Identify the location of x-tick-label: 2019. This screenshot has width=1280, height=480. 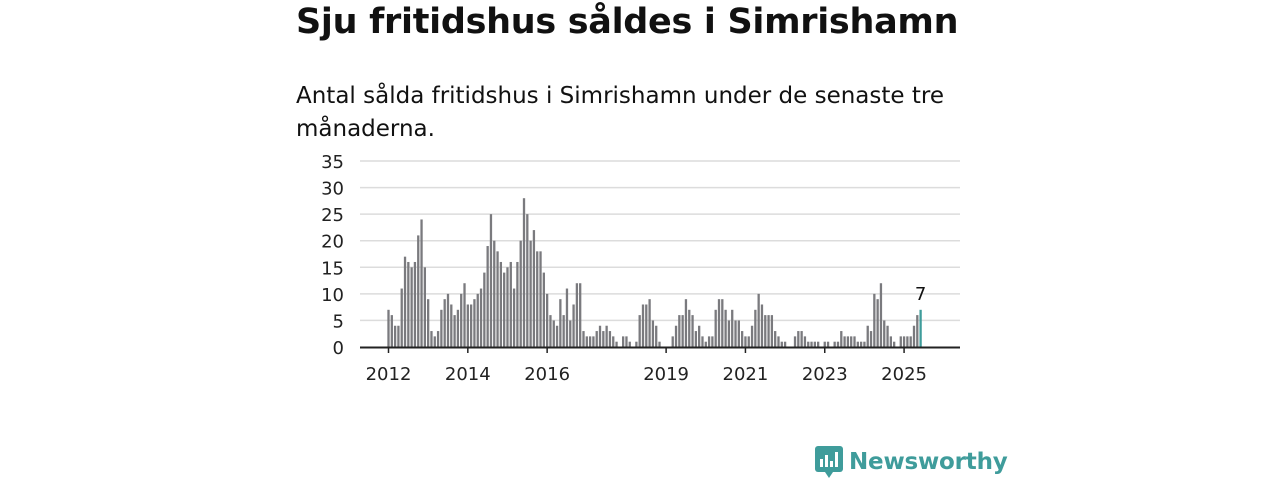
(666, 374).